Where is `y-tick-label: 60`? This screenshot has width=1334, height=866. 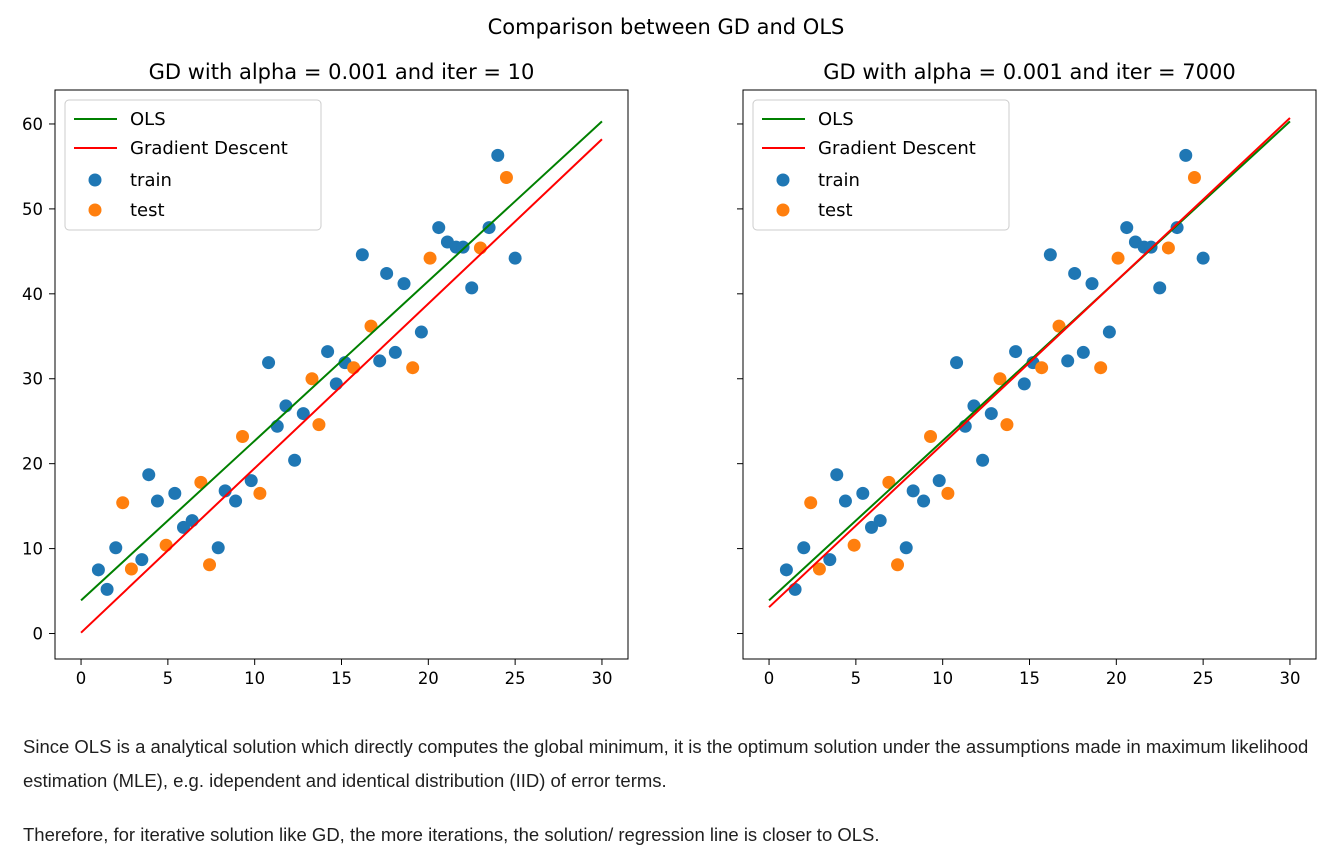 y-tick-label: 60 is located at coordinates (32, 124).